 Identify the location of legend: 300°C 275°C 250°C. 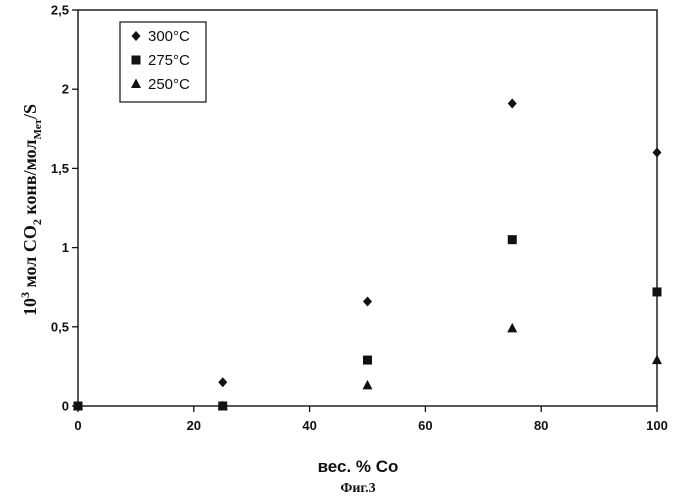
(163, 62).